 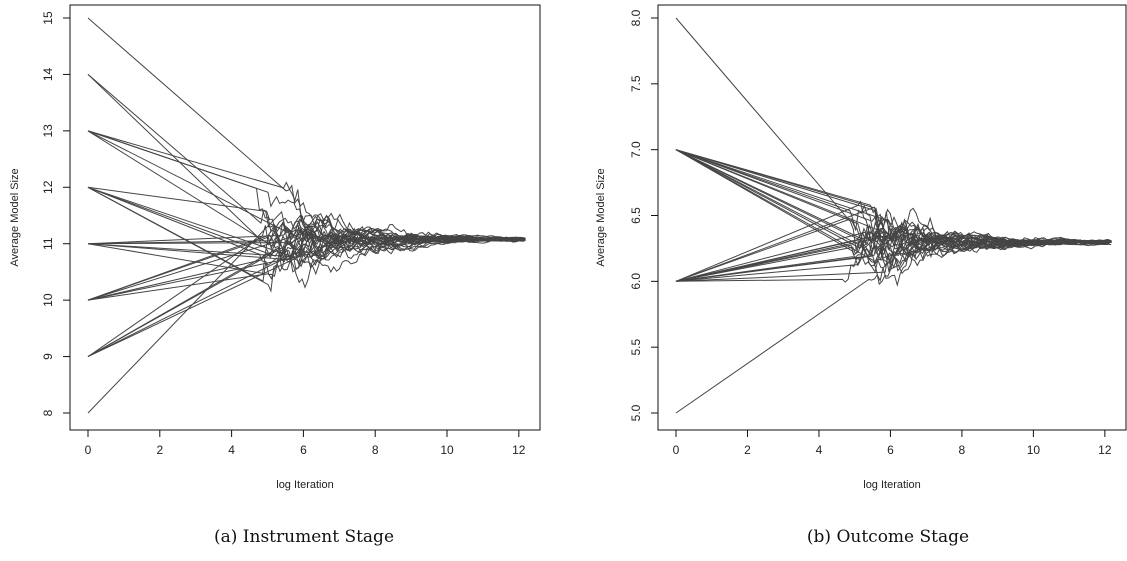 I want to click on y-axis: 8 9 10 11 12 13 14 15, so click(x=55, y=213).